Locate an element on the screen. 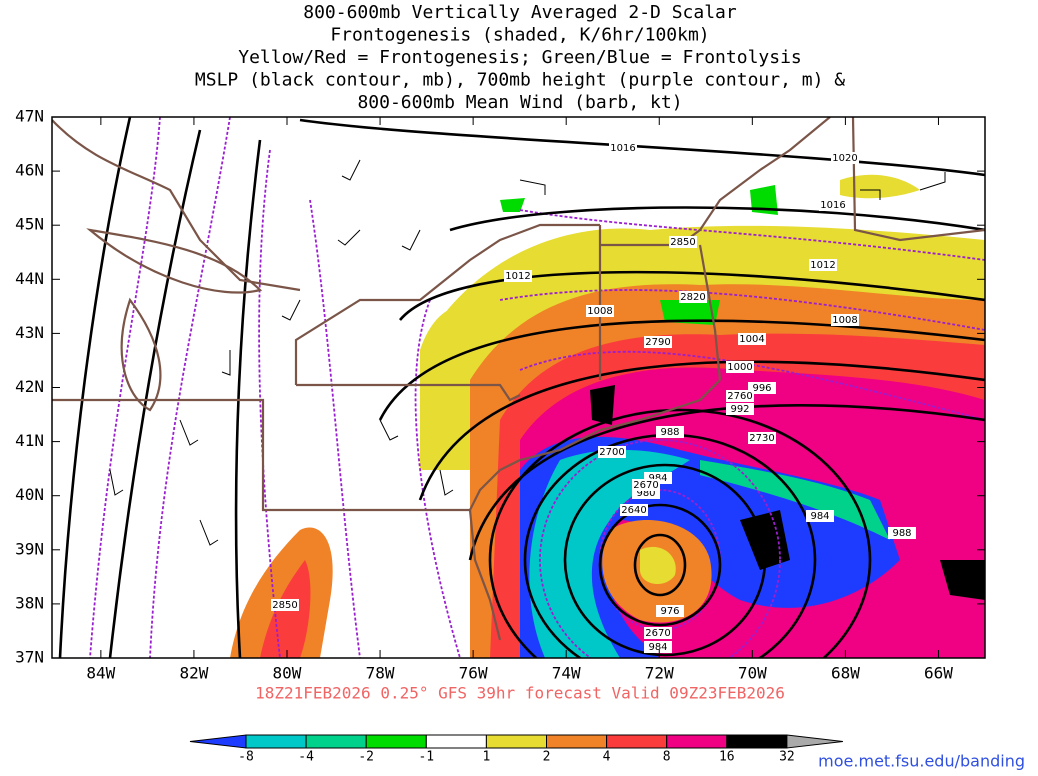 Image resolution: width=1038 pixels, height=776 pixels. colorbar-label: -8 is located at coordinates (246, 757).